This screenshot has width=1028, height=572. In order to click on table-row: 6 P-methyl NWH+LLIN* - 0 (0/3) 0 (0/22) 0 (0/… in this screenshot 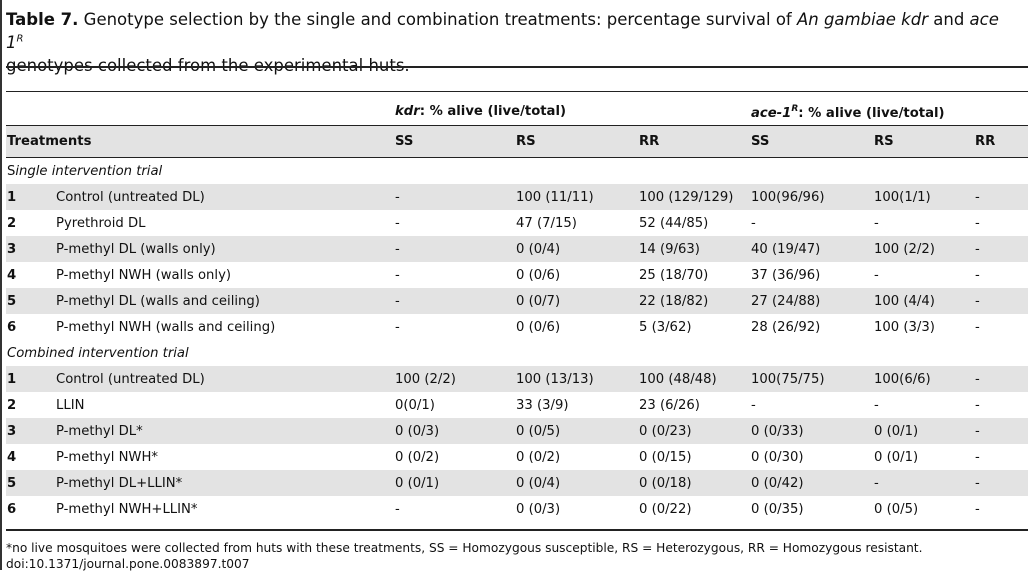, I will do `click(517, 509)`.